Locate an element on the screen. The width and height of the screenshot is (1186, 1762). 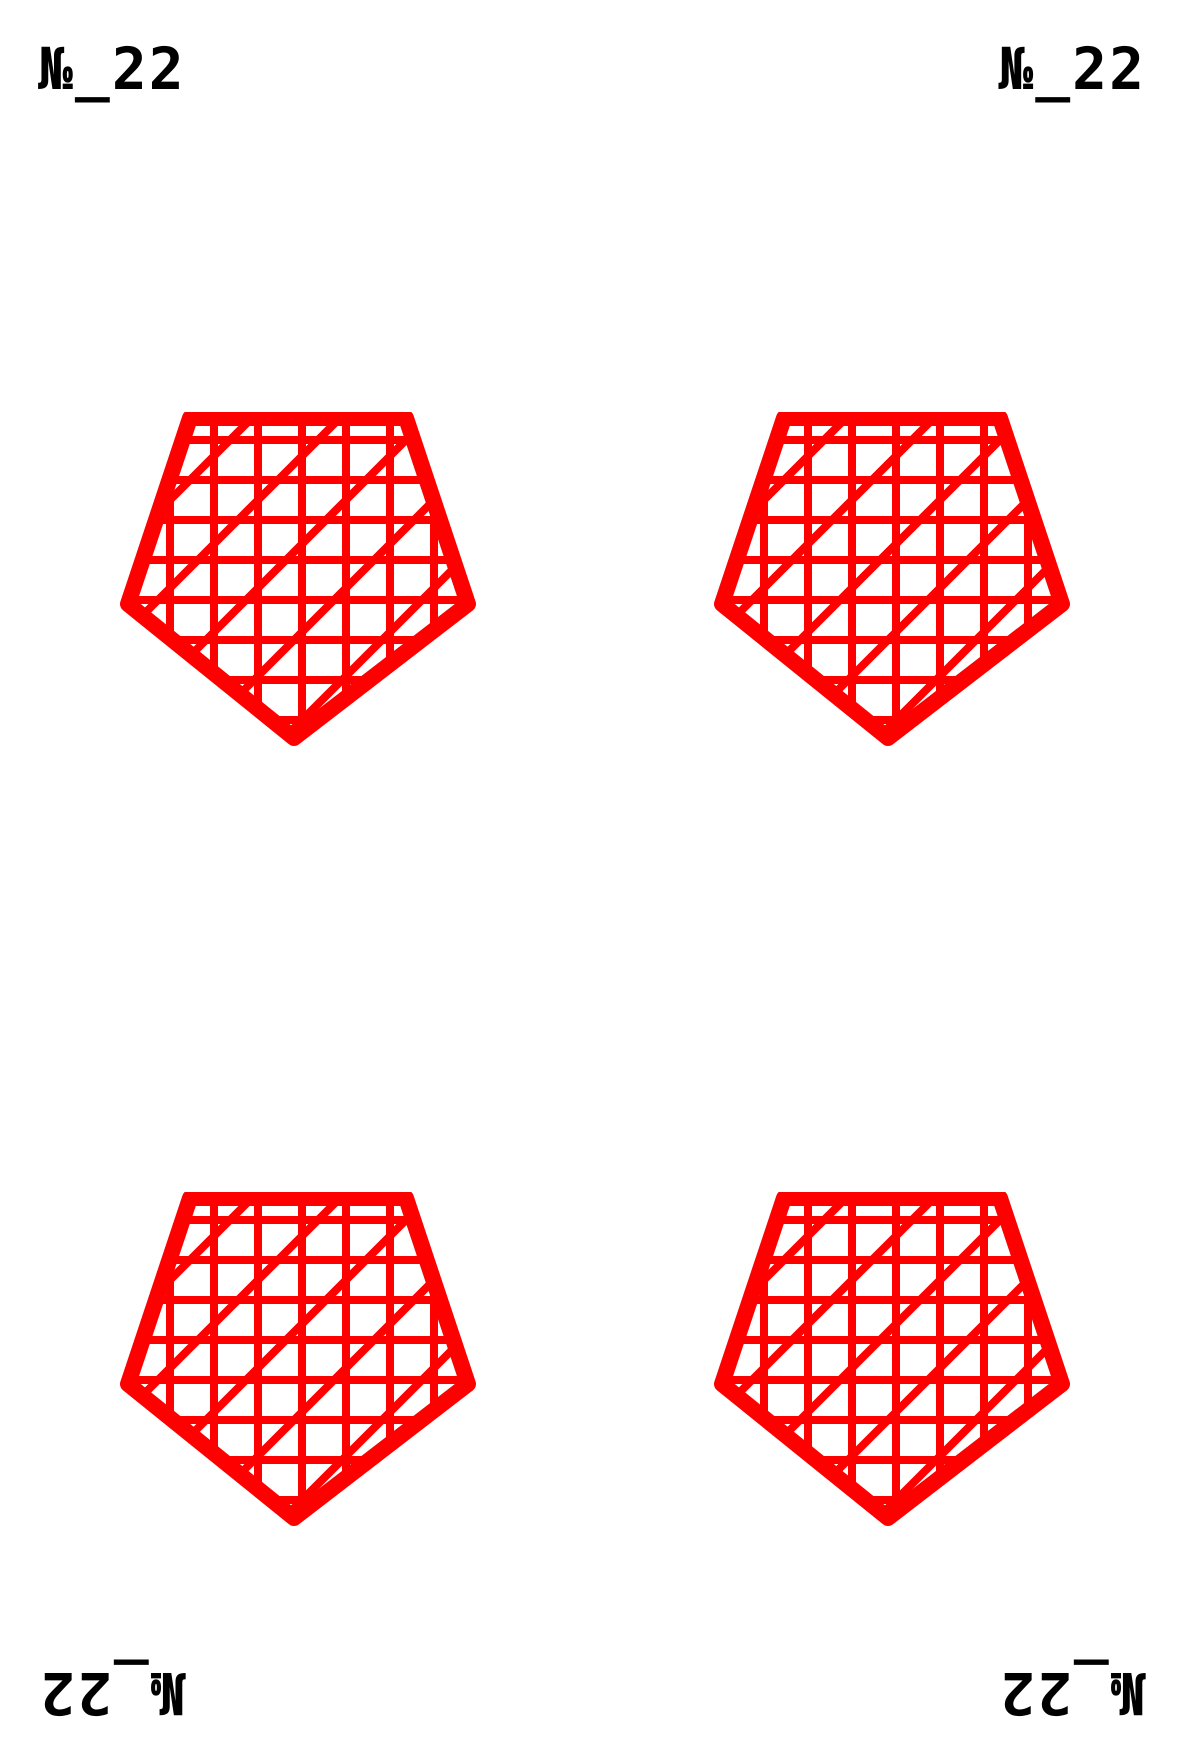
corner-index-top-right: №_22 is located at coordinates (1072, 69).